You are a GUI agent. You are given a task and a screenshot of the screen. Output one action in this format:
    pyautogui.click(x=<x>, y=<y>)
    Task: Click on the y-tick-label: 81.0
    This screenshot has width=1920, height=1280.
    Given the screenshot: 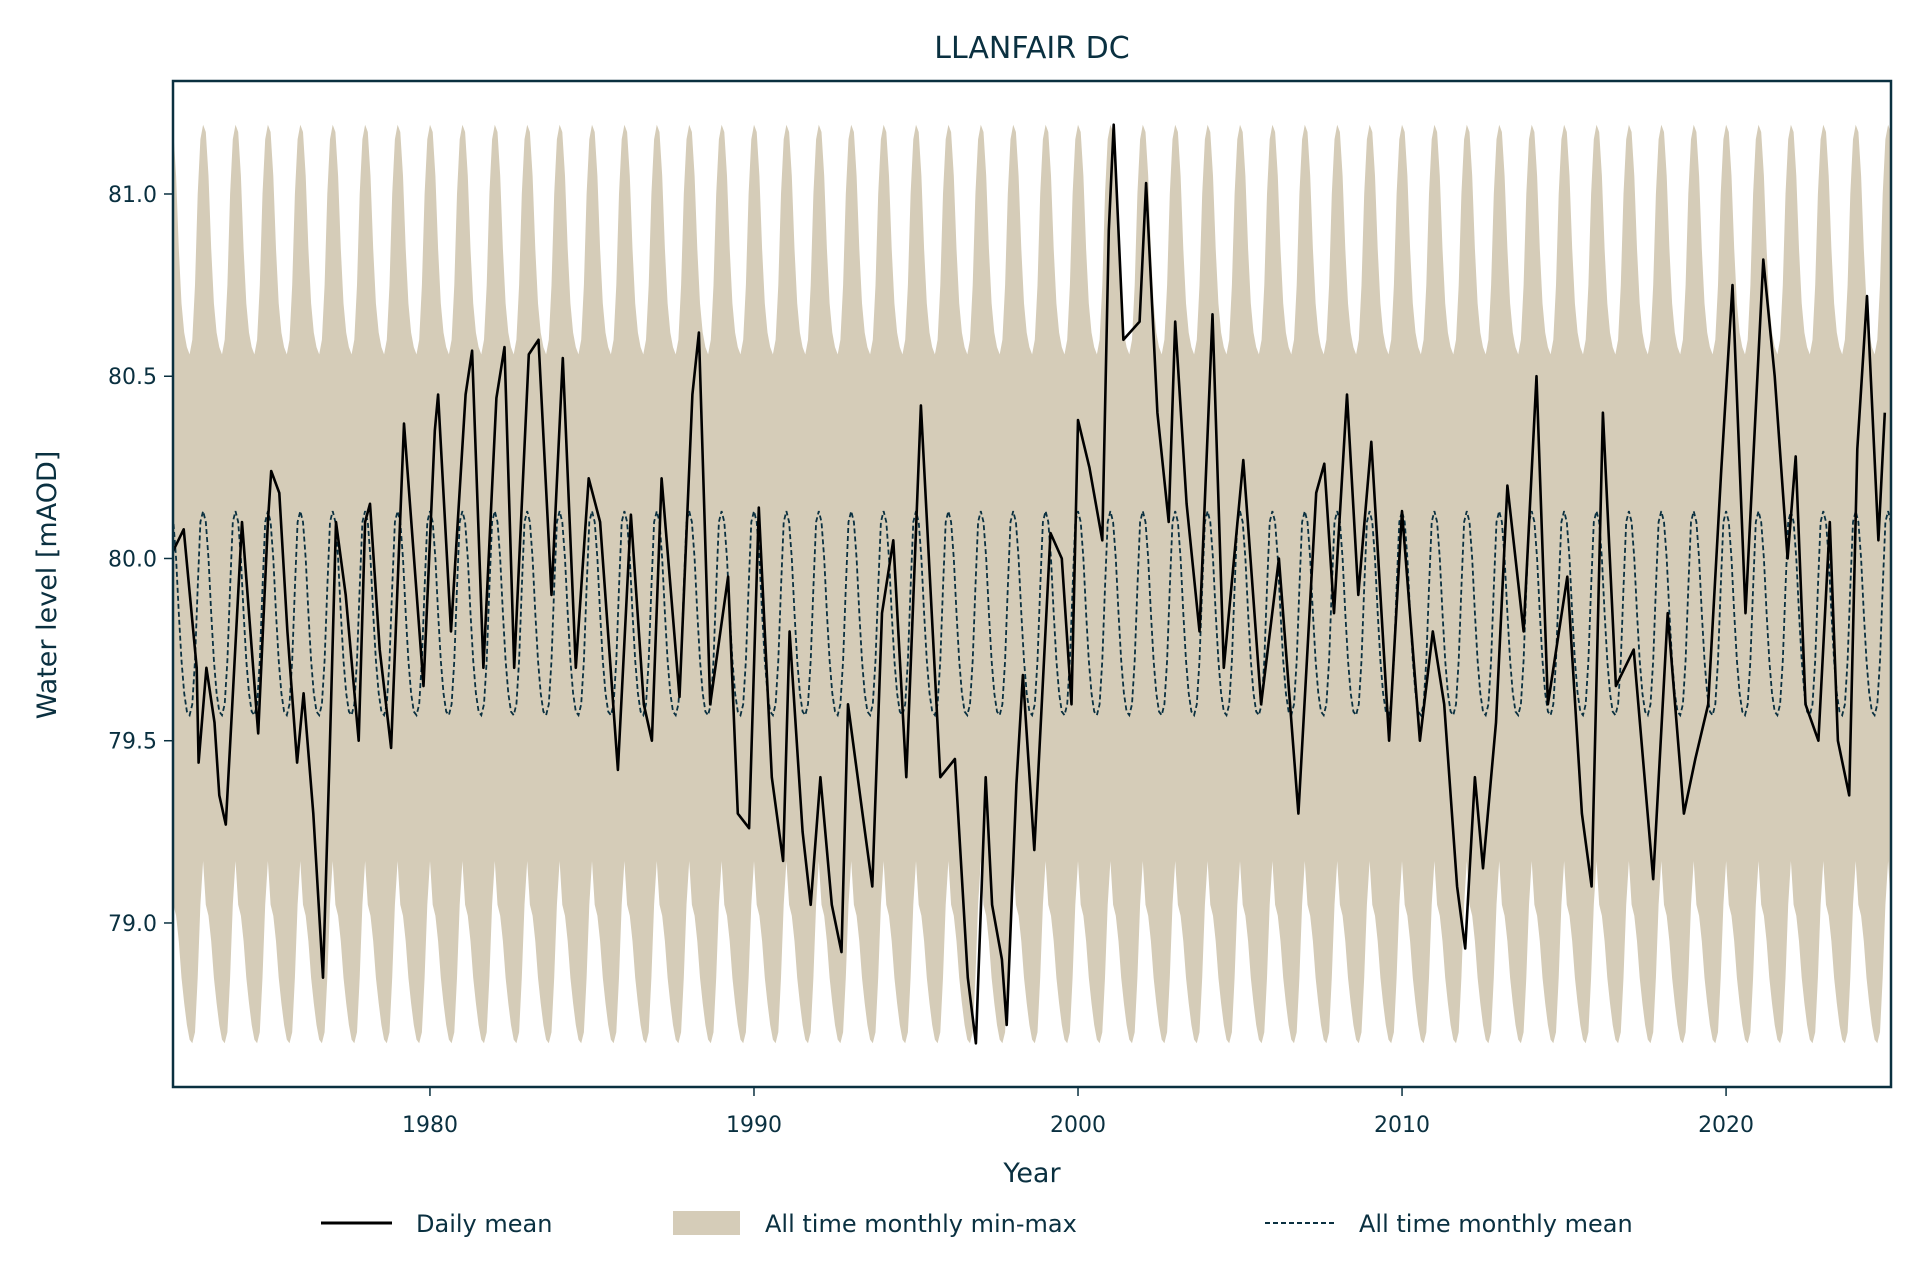 What is the action you would take?
    pyautogui.click(x=132, y=195)
    